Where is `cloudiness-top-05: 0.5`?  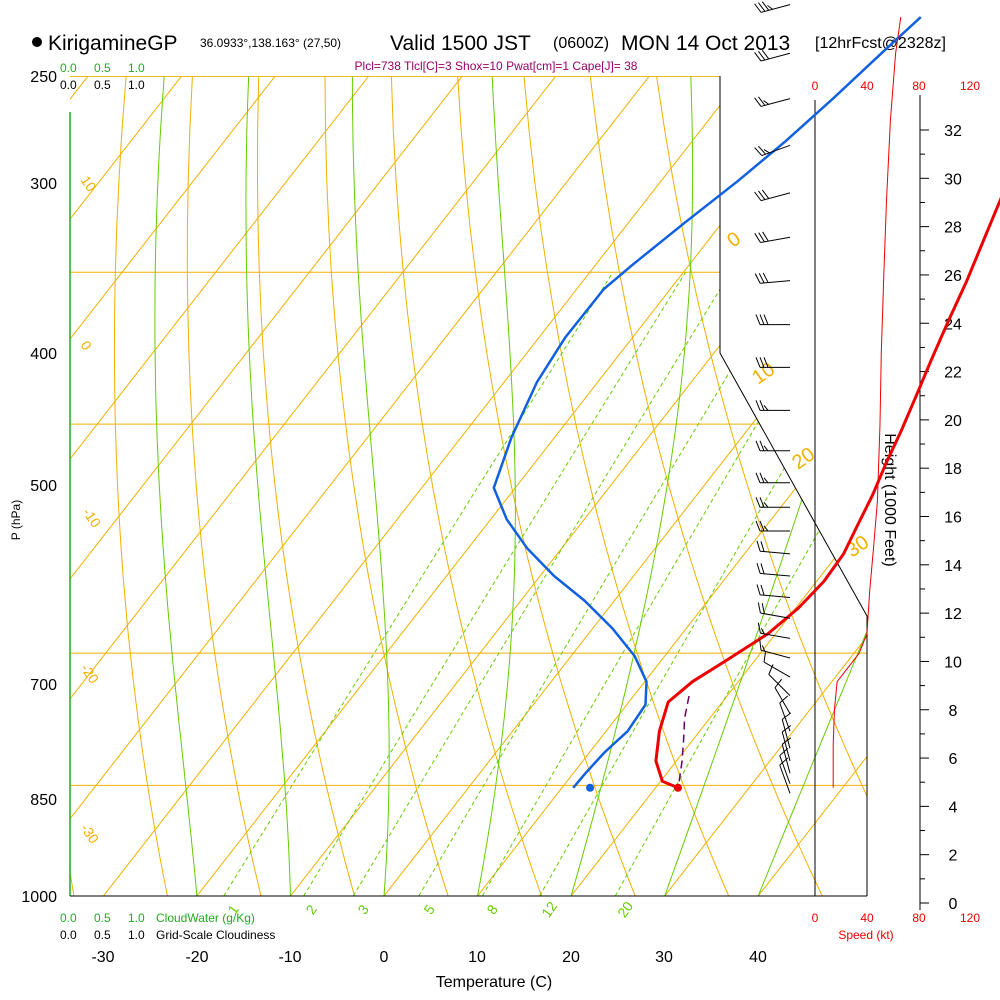 cloudiness-top-05: 0.5 is located at coordinates (102, 85).